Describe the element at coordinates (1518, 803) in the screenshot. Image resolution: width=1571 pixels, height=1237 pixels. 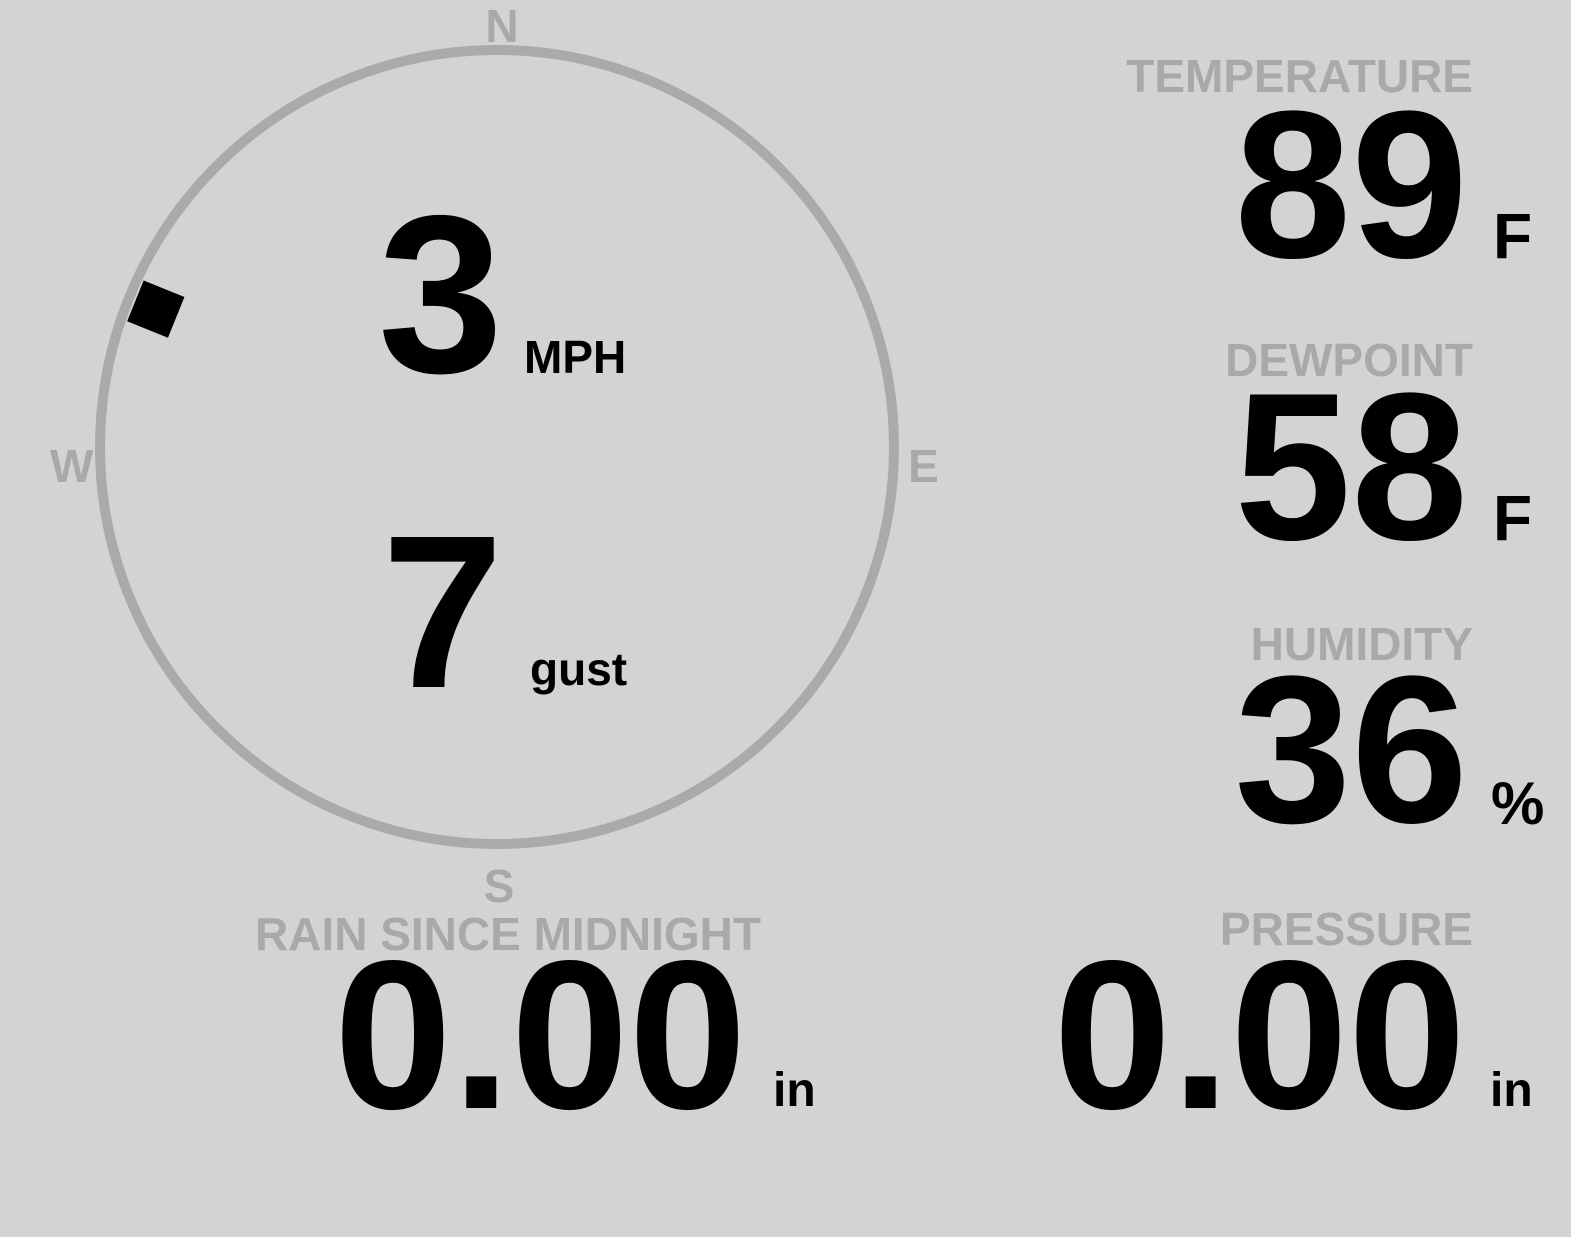
I see `humidity-unit: %` at that location.